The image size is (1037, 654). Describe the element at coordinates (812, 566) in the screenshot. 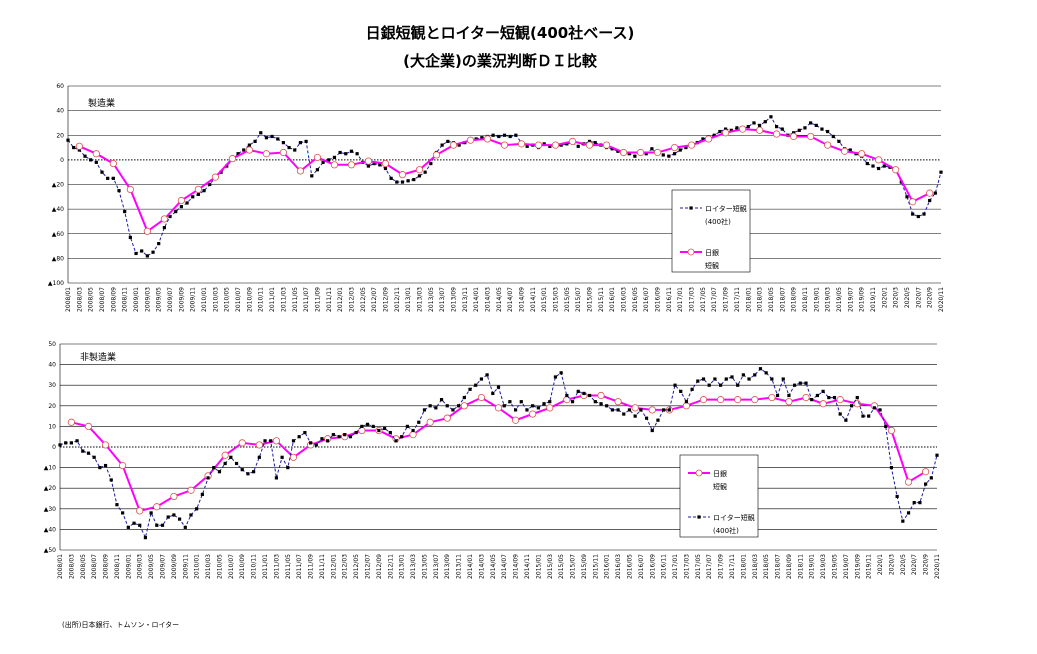

I see `x-tick-label: 2019/01` at that location.